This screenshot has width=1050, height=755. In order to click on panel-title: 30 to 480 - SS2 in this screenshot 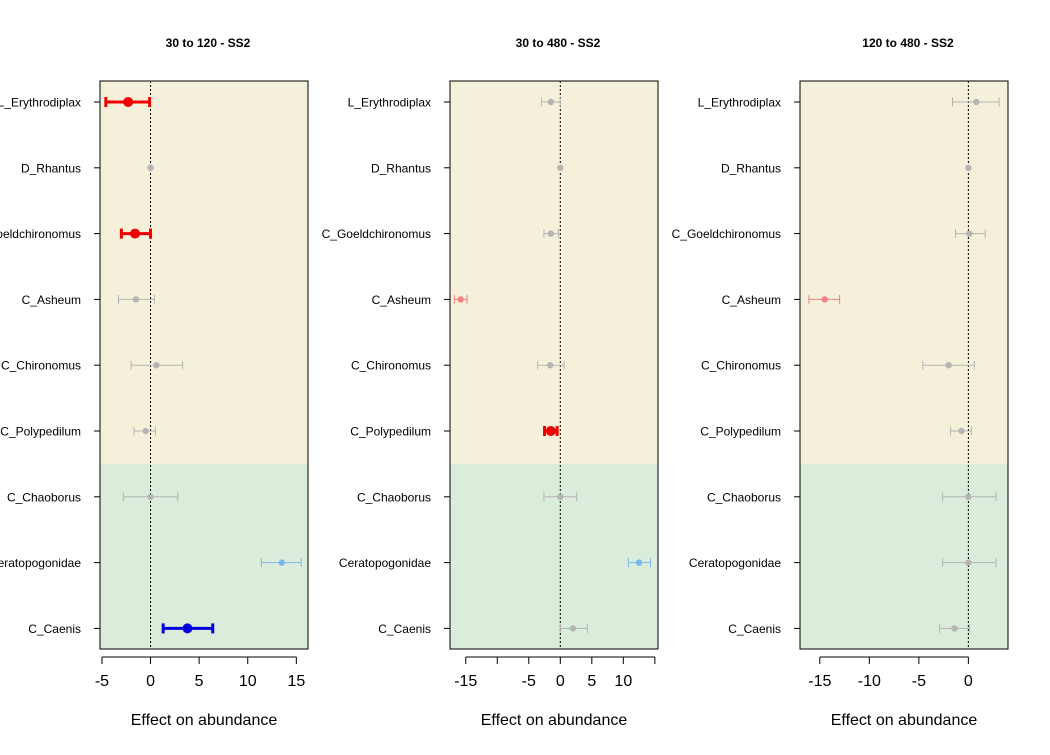, I will do `click(558, 43)`.